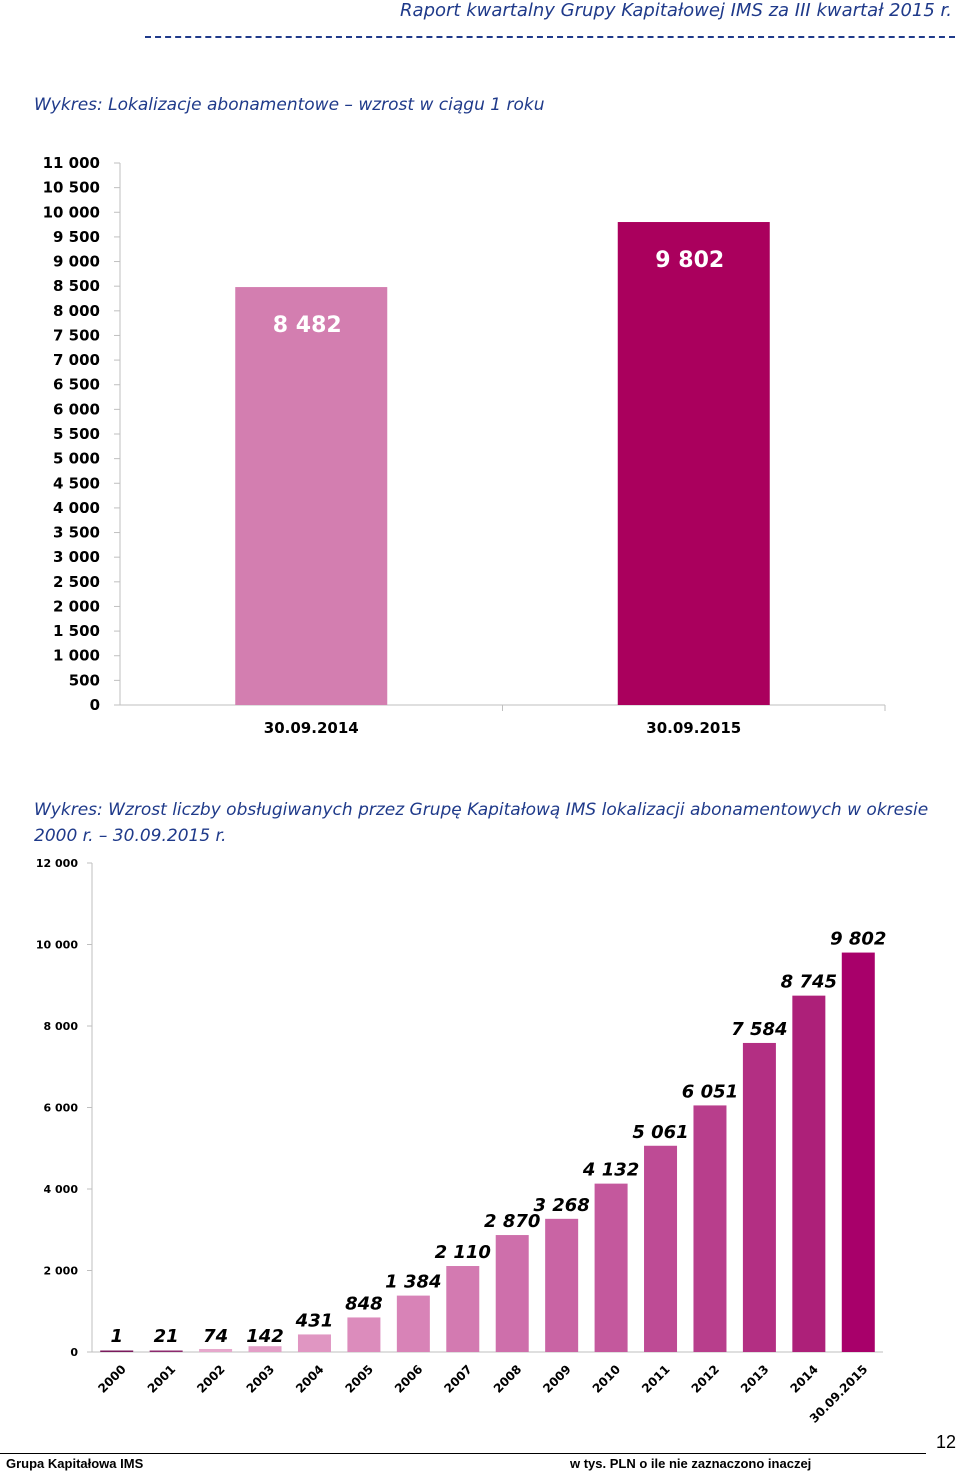  I want to click on chart2-bar-2011, so click(661, 1248).